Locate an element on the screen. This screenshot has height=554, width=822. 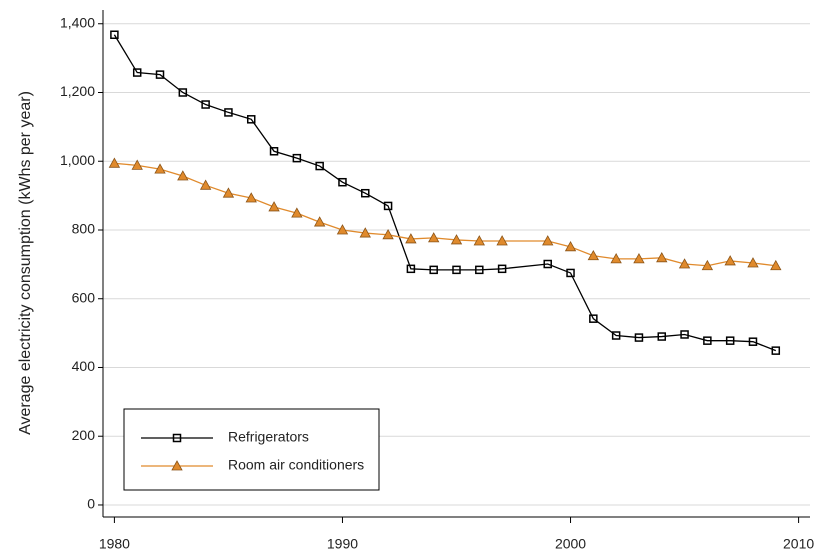
x-tick-label: 1990 is located at coordinates (342, 544).